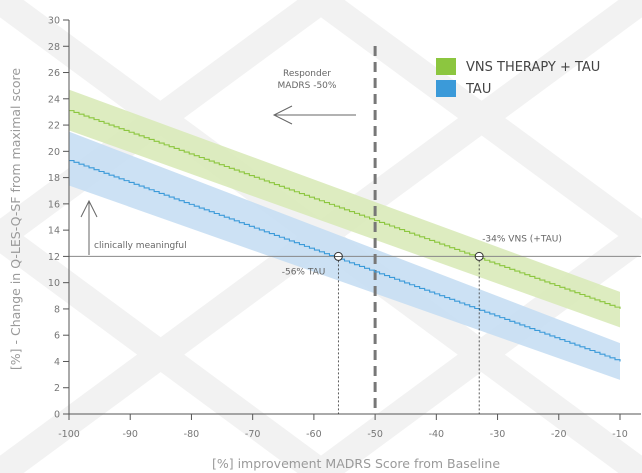  What do you see at coordinates (518, 77) in the screenshot?
I see `legend: VNS THERAPY + TAU TAU` at bounding box center [518, 77].